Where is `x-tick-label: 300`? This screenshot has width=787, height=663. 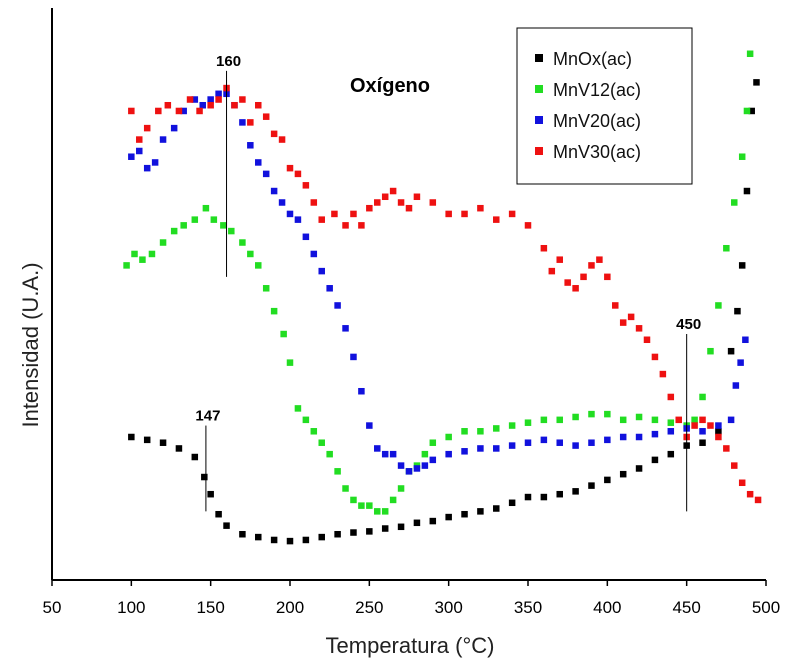 x-tick-label: 300 is located at coordinates (448, 607).